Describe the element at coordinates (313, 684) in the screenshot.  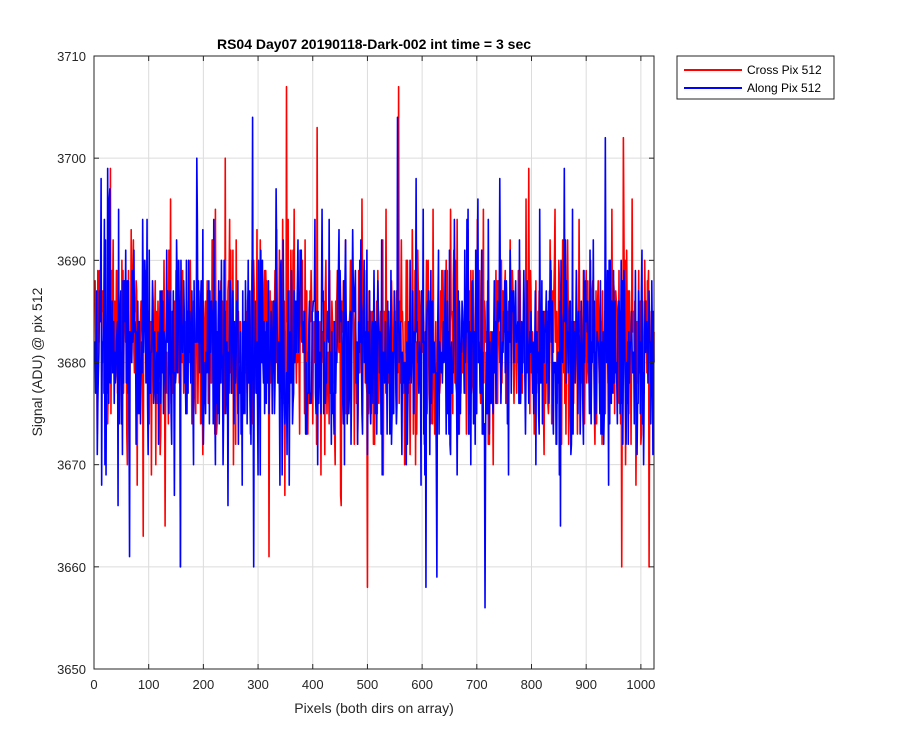
I see `x-tick-label: 400` at that location.